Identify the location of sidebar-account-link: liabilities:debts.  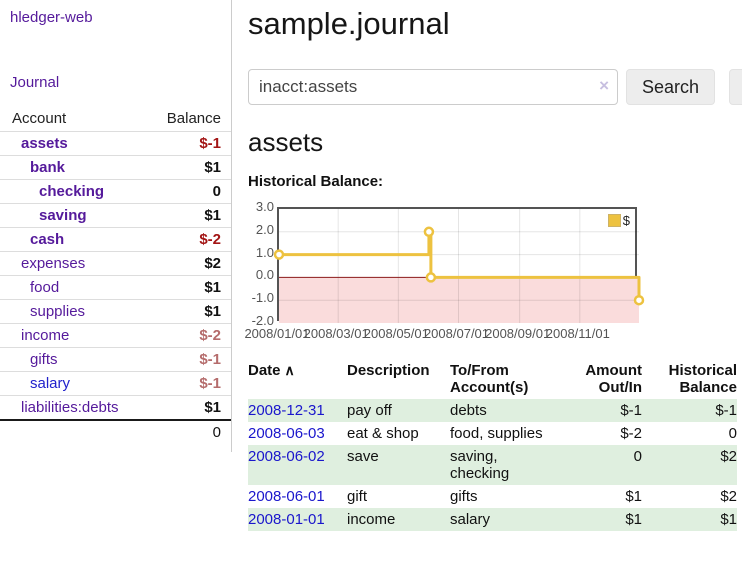
(70, 407).